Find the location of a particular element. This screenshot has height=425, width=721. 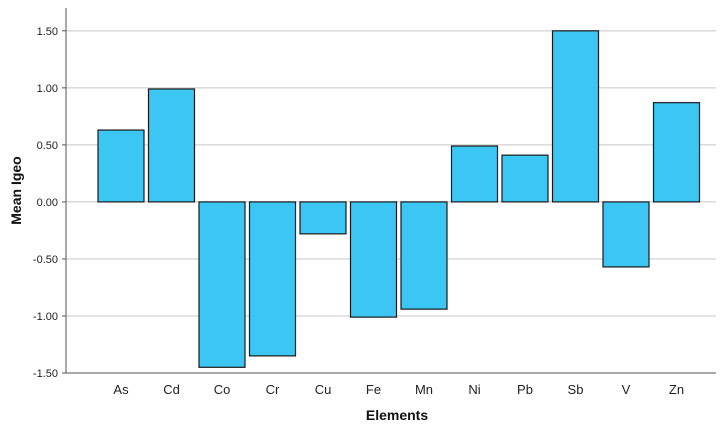

y-tick-labels: 1.50 1.00 0.50 0.00 -0.50 -1.00 -1.50 is located at coordinates (49, 203).